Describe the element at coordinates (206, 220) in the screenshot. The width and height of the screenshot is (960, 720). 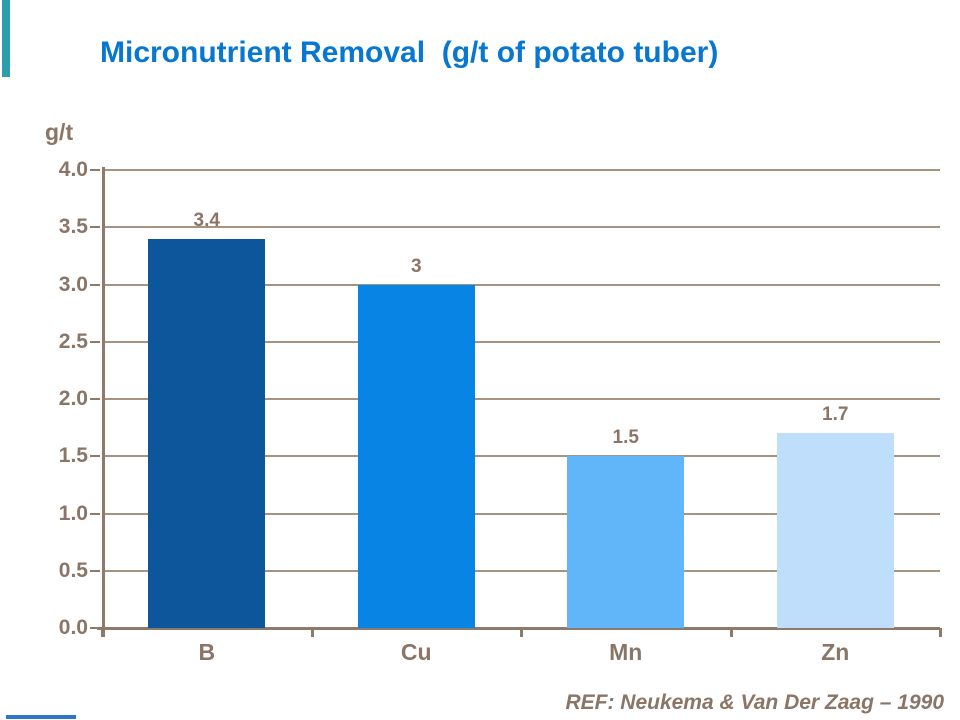
I see `bar-value-label: 3.4` at that location.